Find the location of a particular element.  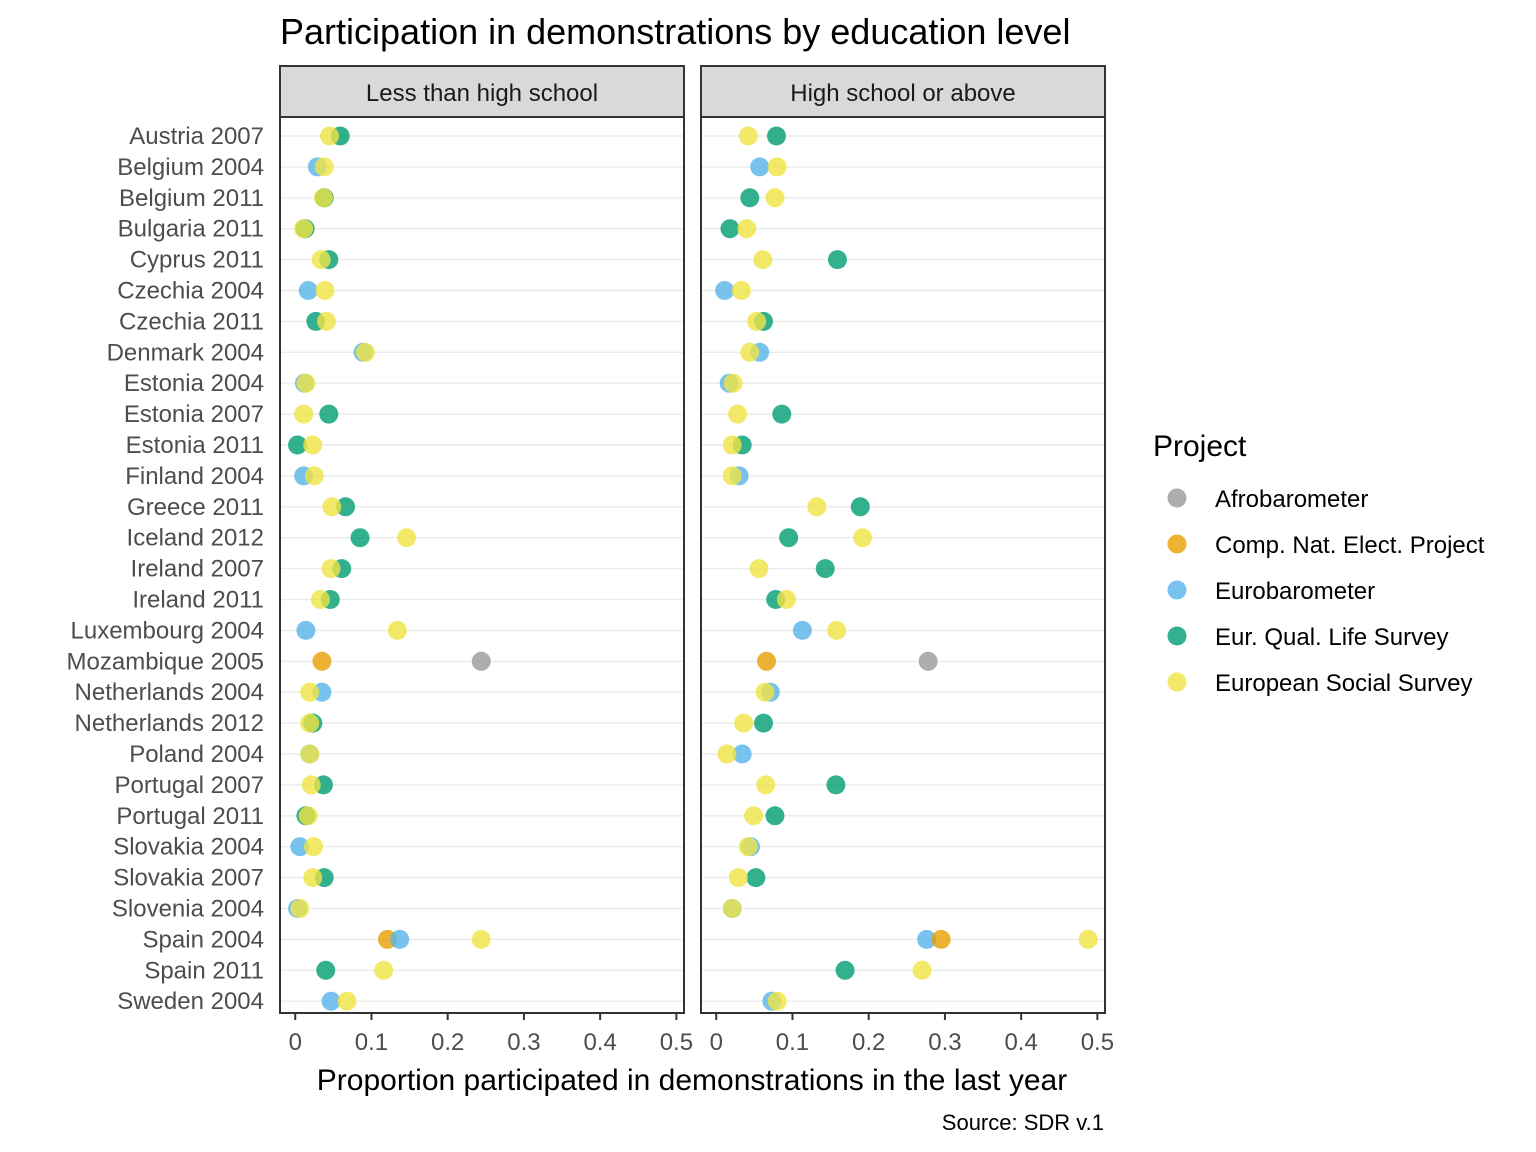

legend-label-cnep: Comp. Nat. Elect. Project is located at coordinates (1350, 545).